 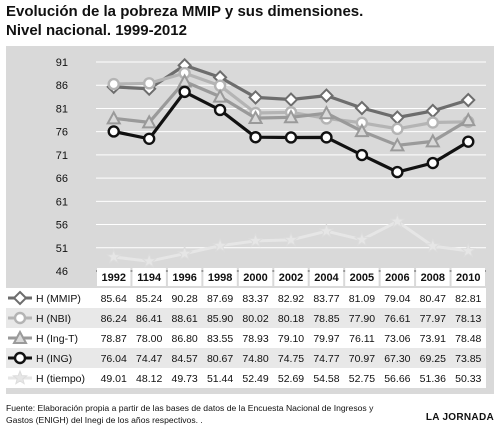 I want to click on chart-title-line-2: Nivel nacional. 1999-2012, so click(x=96, y=30).